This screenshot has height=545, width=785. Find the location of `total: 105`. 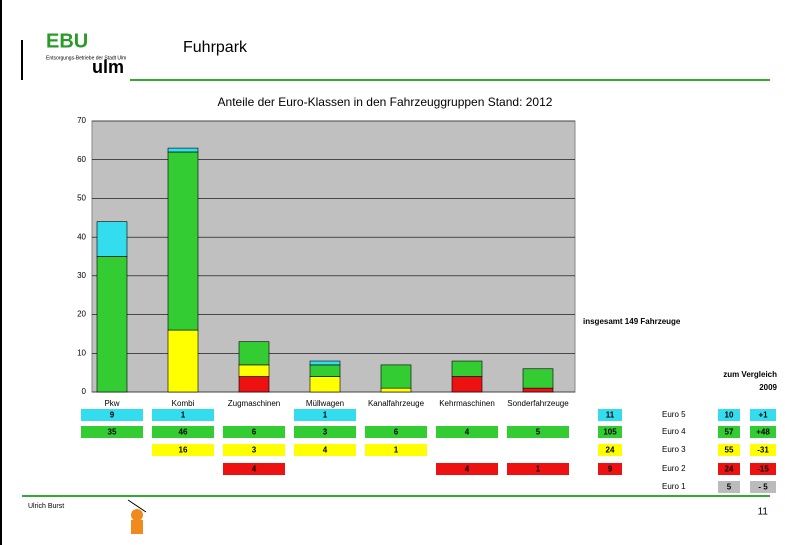

total: 105 is located at coordinates (610, 432).